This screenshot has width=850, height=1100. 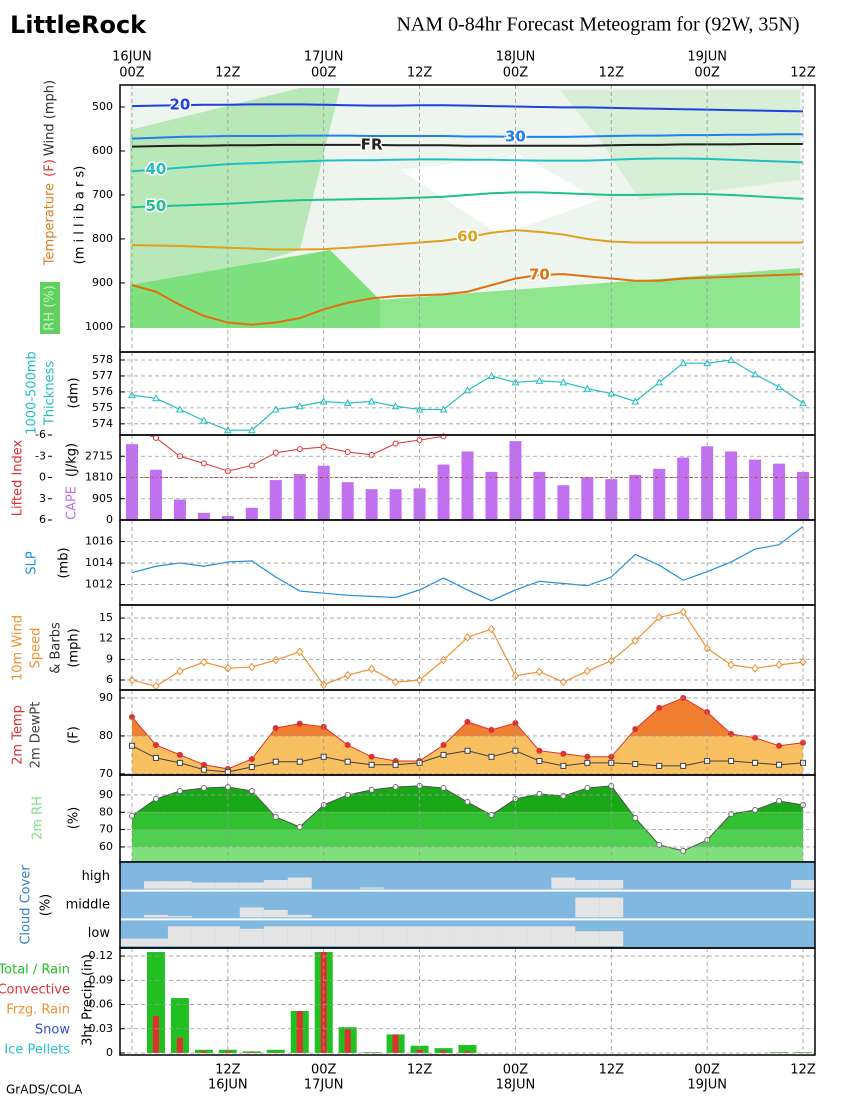 I want to click on axis-label: 1000-500mb, so click(x=32, y=393).